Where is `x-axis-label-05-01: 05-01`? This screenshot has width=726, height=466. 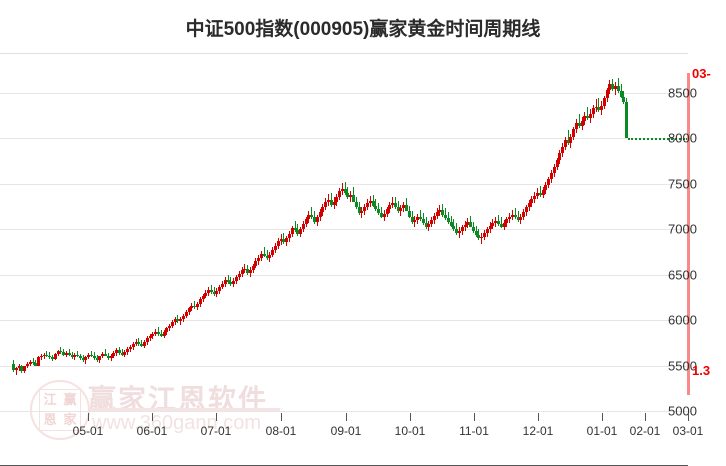
x-axis-label-05-01: 05-01 is located at coordinates (88, 431).